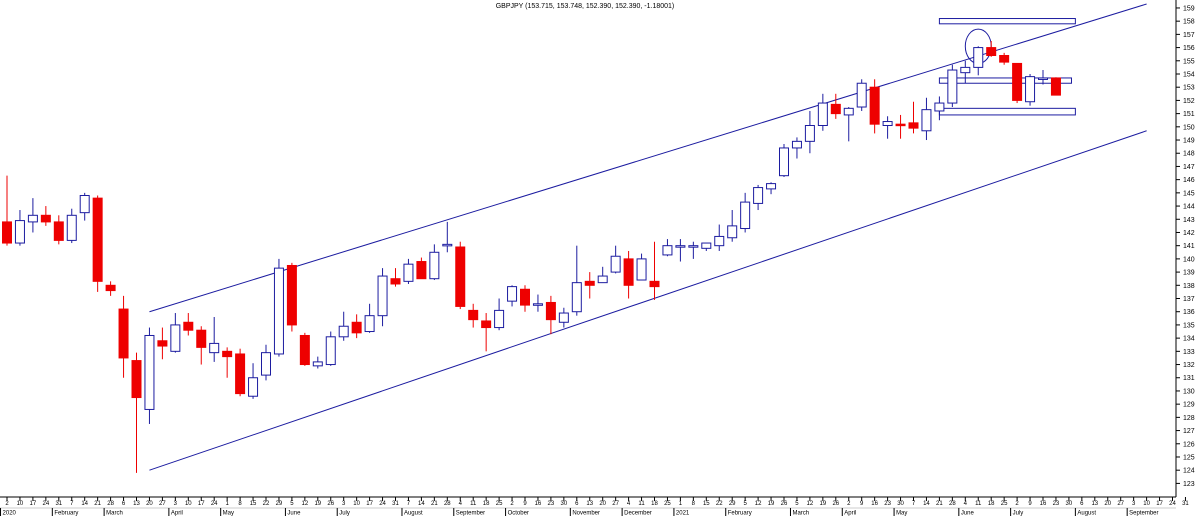 This screenshot has width=1197, height=521. What do you see at coordinates (421, 504) in the screenshot?
I see `x-tick-label: 14` at bounding box center [421, 504].